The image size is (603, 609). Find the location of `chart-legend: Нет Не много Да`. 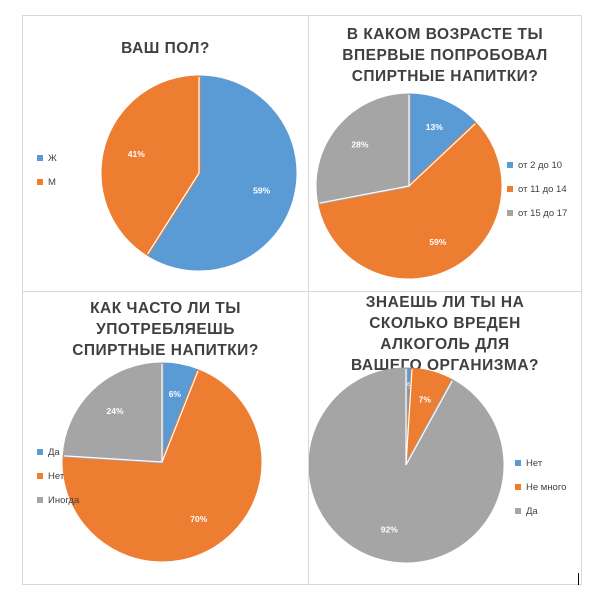

chart-legend: Нет Не много Да is located at coordinates (540, 487).